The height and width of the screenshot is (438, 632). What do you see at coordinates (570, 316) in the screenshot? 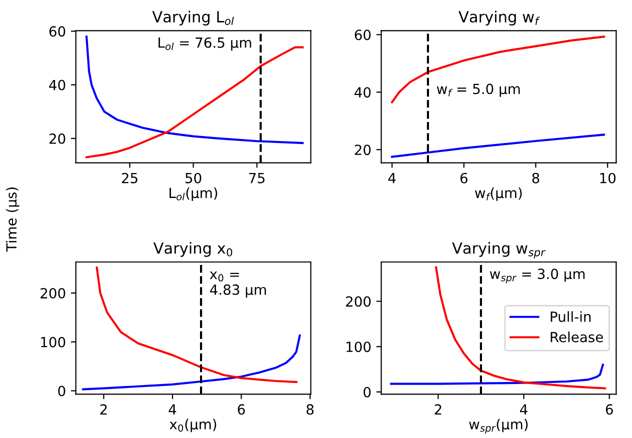
I see `legend-label: Pull-in` at bounding box center [570, 316].